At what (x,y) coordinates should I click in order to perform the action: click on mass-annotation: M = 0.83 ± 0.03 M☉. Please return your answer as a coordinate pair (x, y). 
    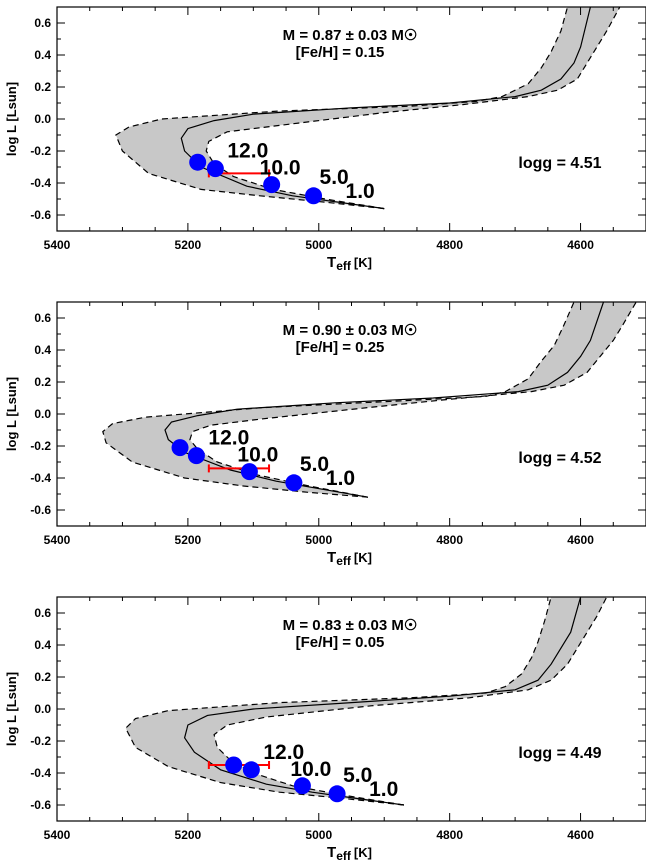
    Looking at the image, I should click on (350, 625).